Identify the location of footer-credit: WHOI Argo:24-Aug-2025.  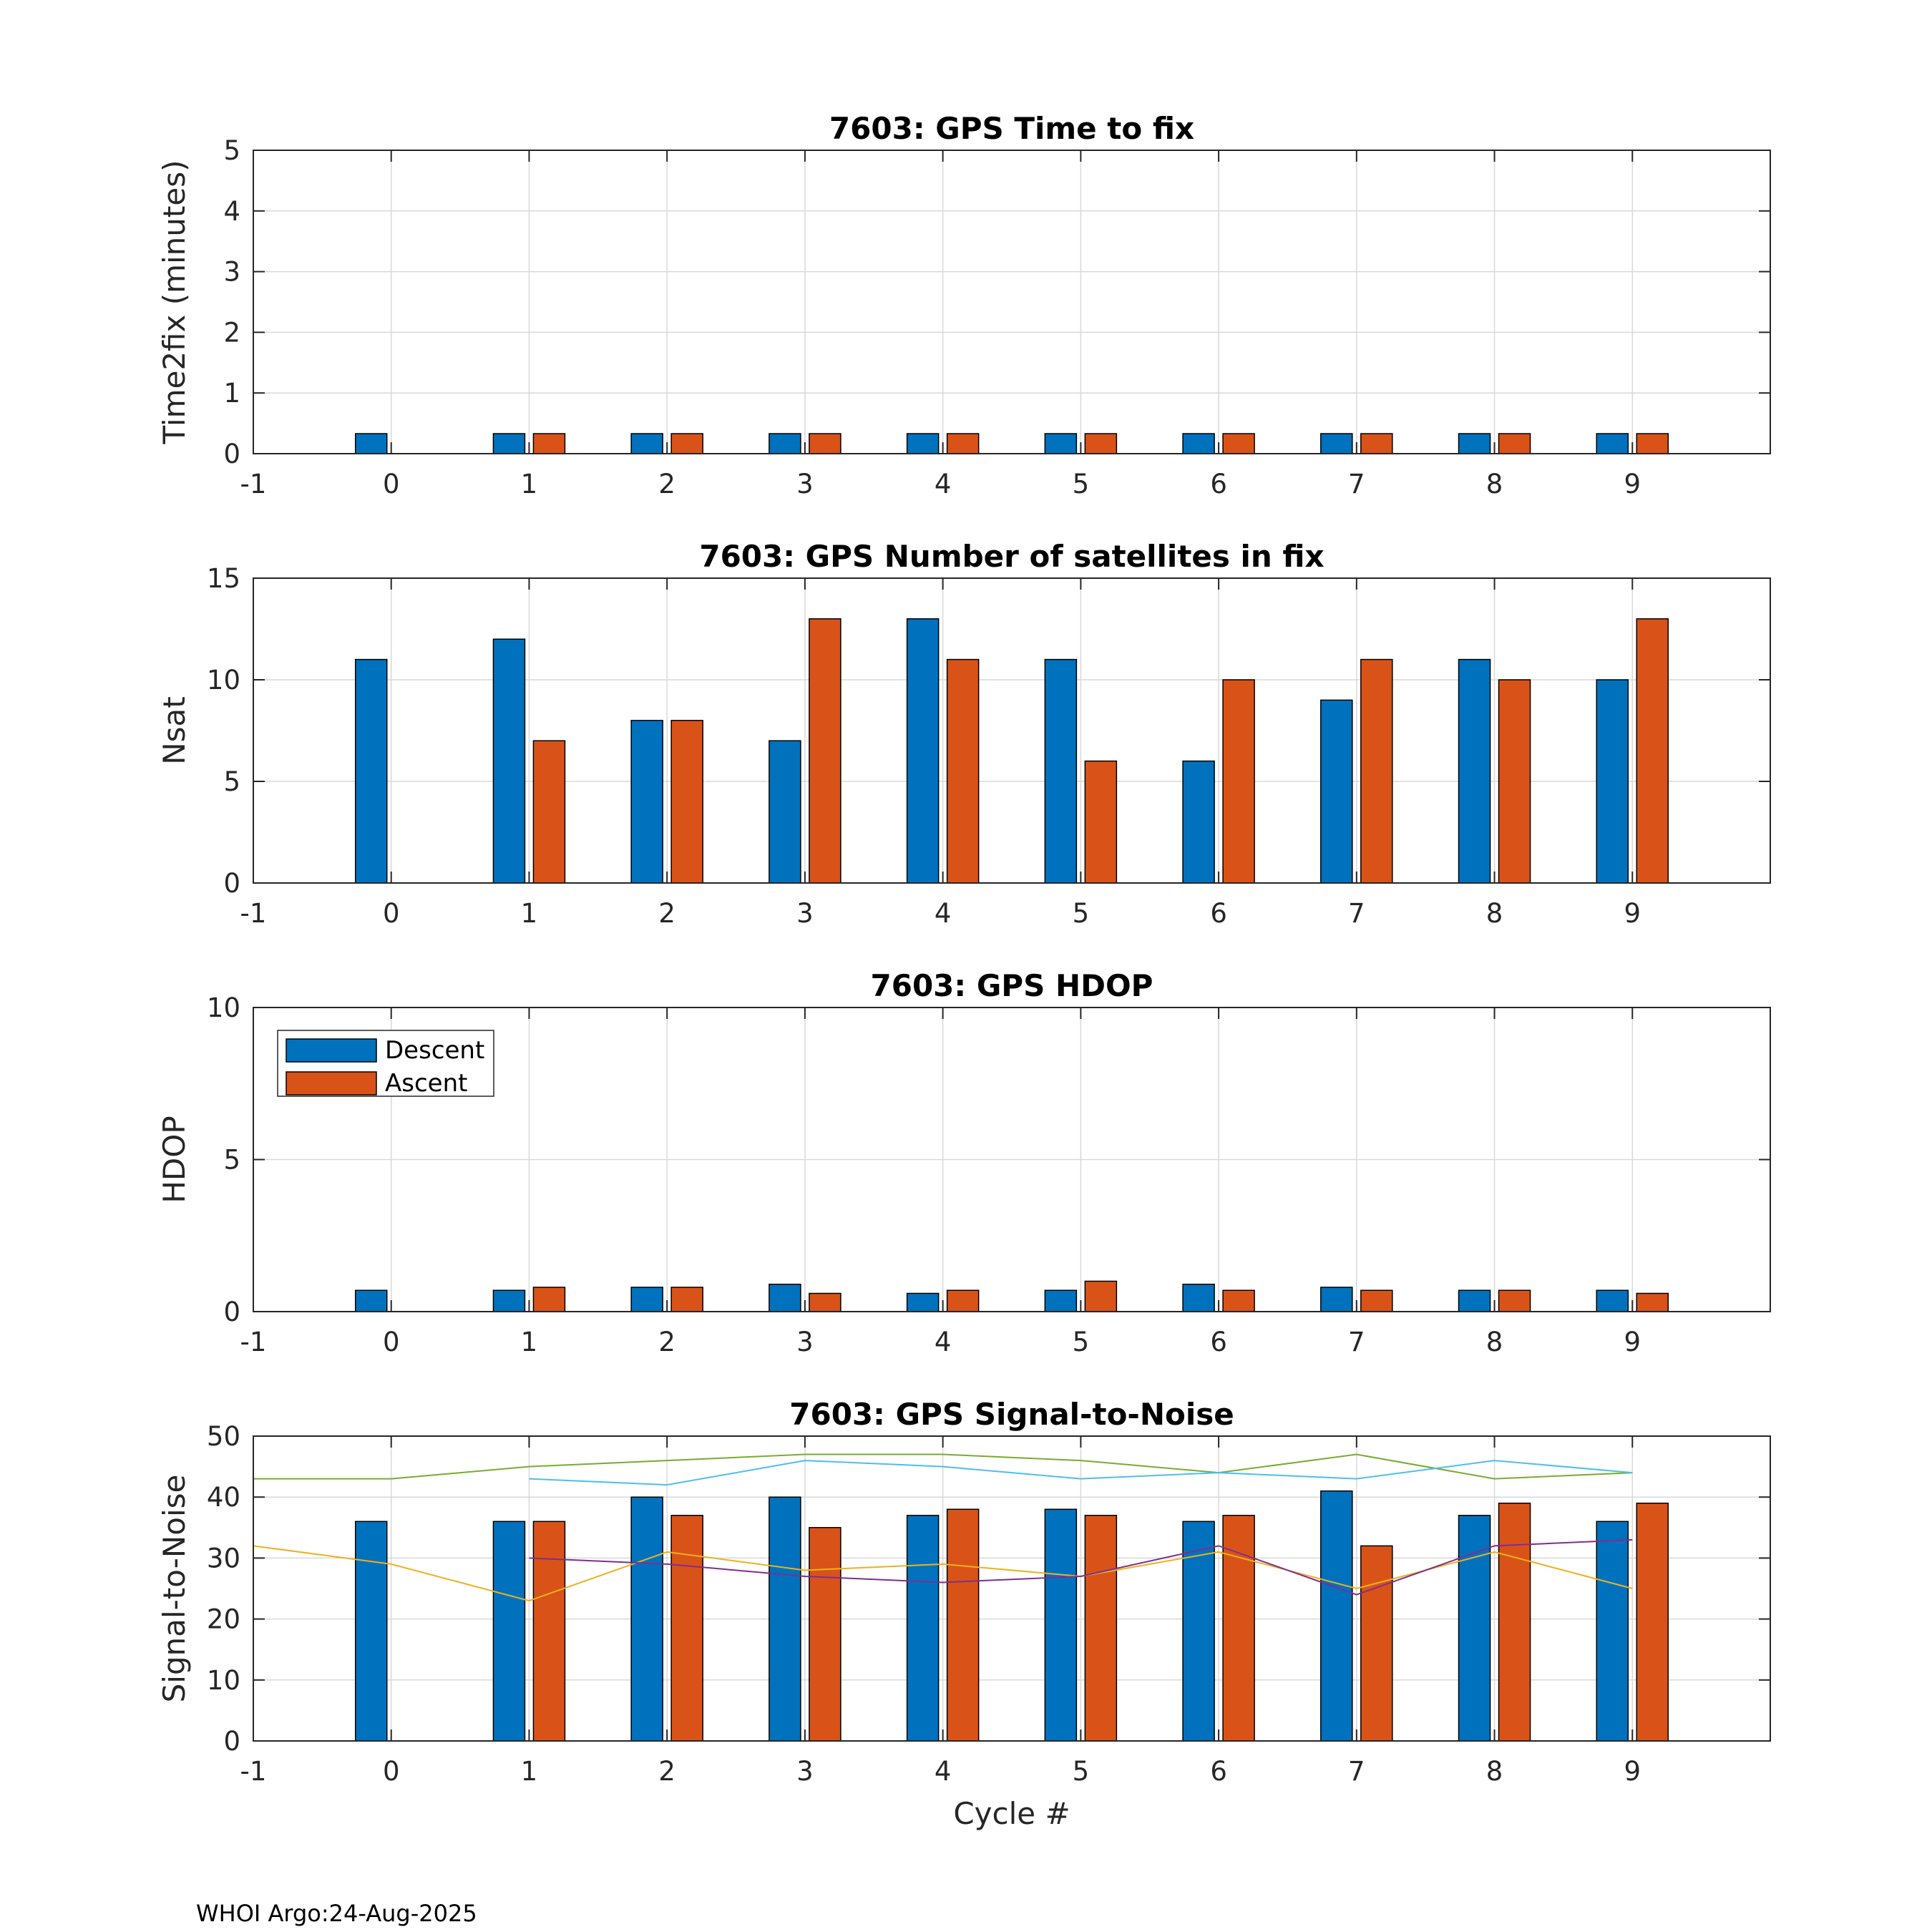
(336, 1913).